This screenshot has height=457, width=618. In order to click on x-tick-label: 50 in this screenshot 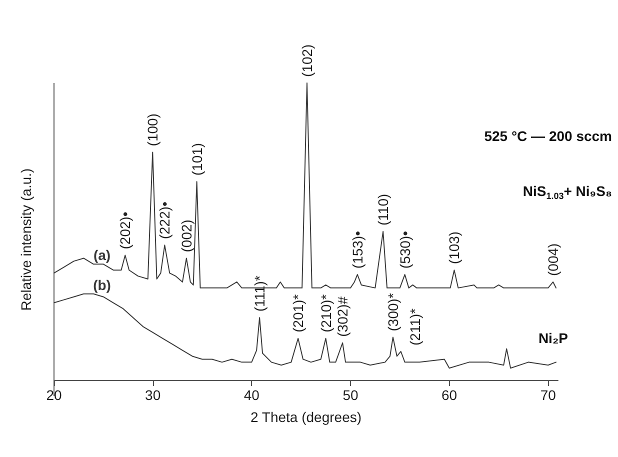, I will do `click(350, 395)`.